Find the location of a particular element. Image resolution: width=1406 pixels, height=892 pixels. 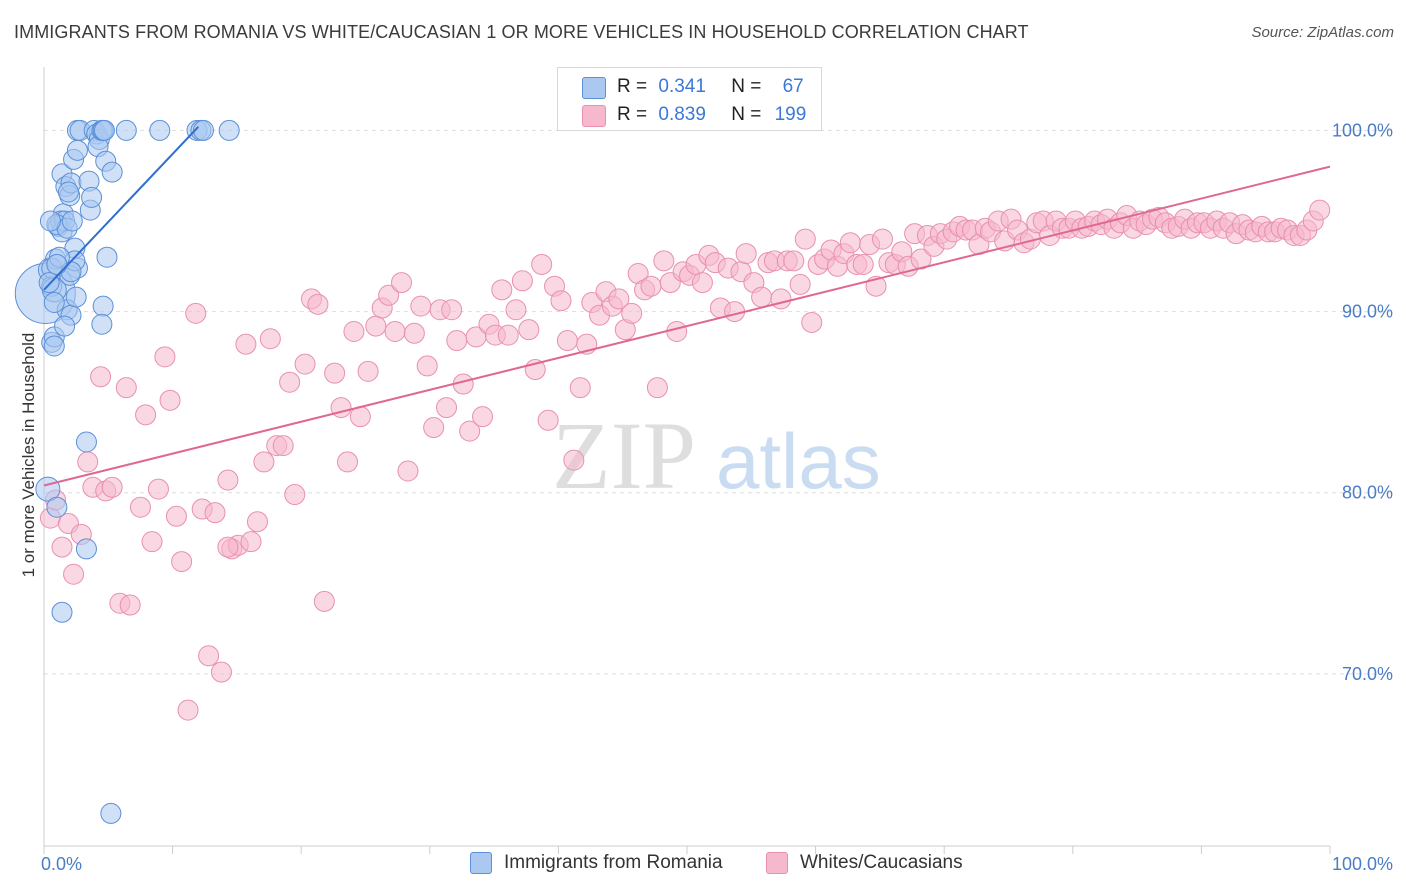

legend-r-value: 0.839 is located at coordinates (682, 114).